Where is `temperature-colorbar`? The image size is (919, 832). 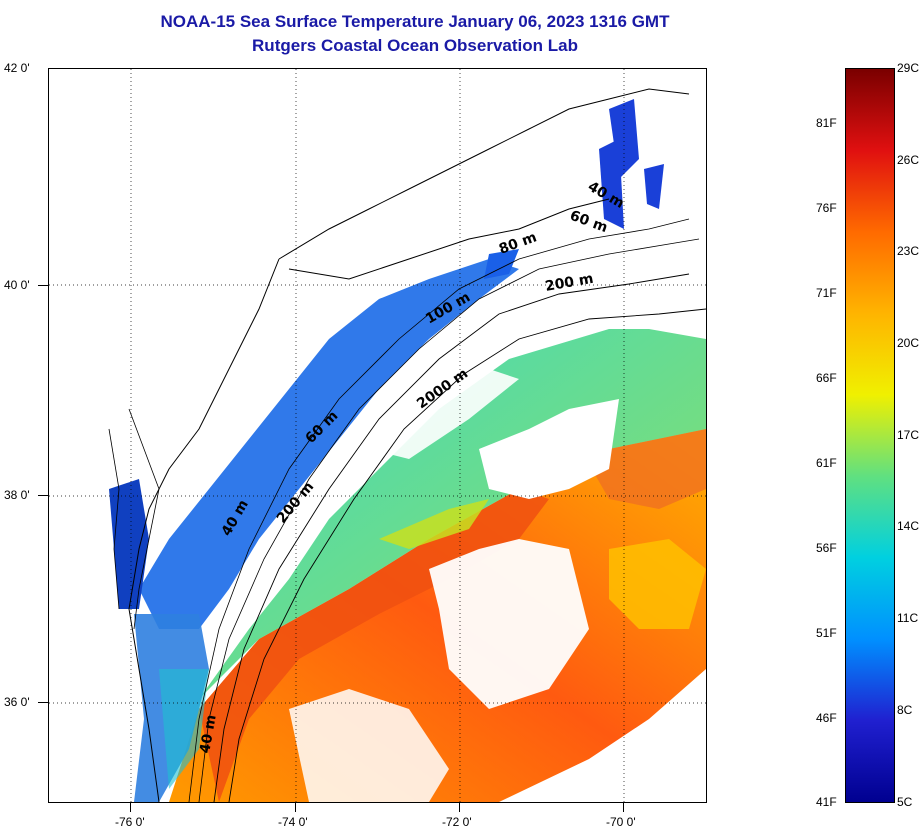
temperature-colorbar is located at coordinates (870, 435).